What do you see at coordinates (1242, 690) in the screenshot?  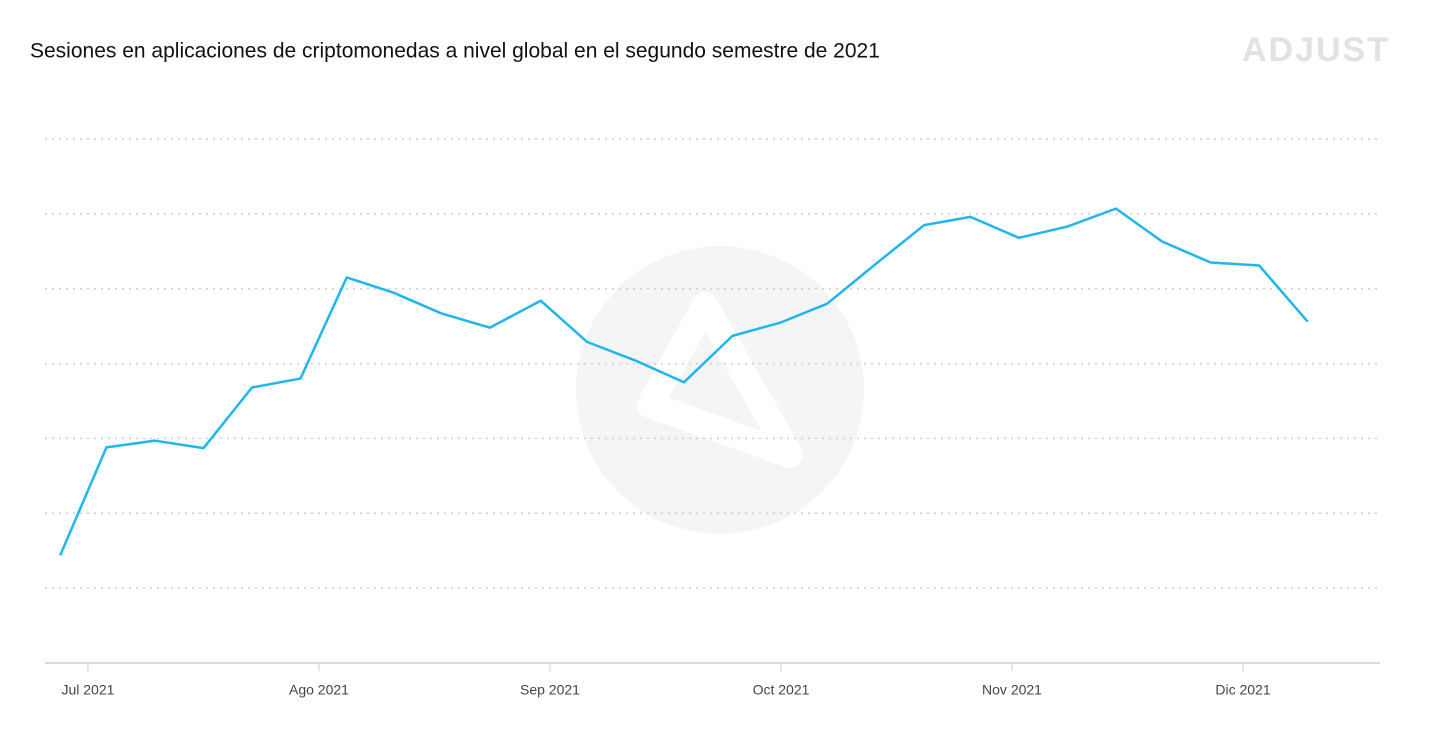 I see `x-tick-label: Dic 2021` at bounding box center [1242, 690].